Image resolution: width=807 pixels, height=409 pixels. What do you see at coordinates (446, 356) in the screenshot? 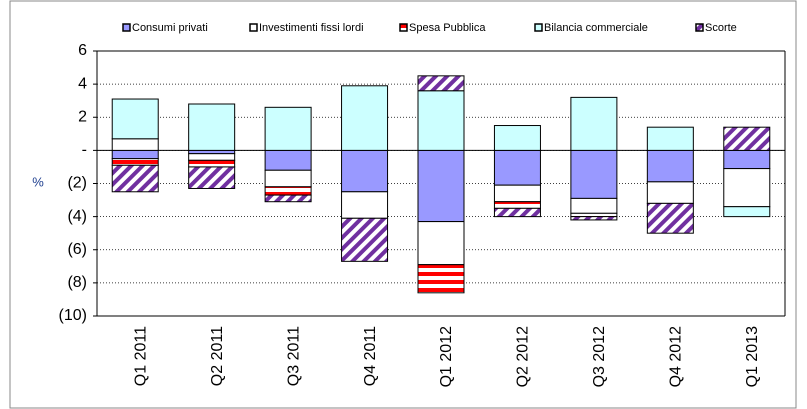
I see `x-tick-label: Q1 2012` at bounding box center [446, 356].